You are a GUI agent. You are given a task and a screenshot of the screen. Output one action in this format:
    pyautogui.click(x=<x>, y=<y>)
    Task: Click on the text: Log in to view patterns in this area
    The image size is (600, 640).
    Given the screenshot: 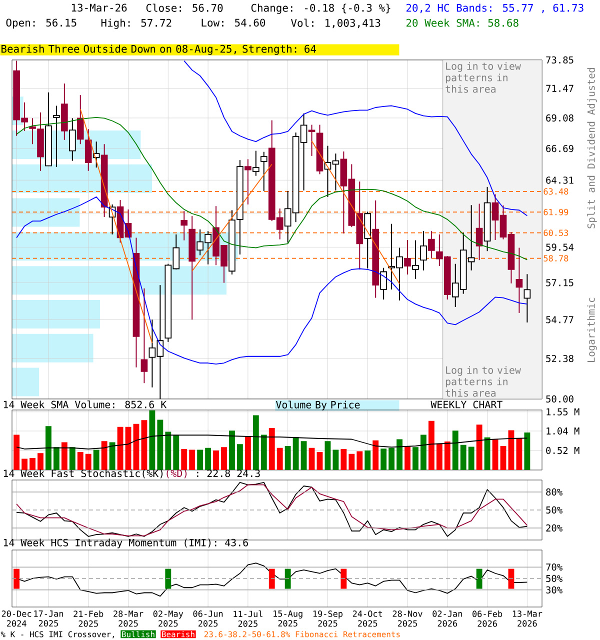 What is the action you would take?
    pyautogui.click(x=483, y=381)
    